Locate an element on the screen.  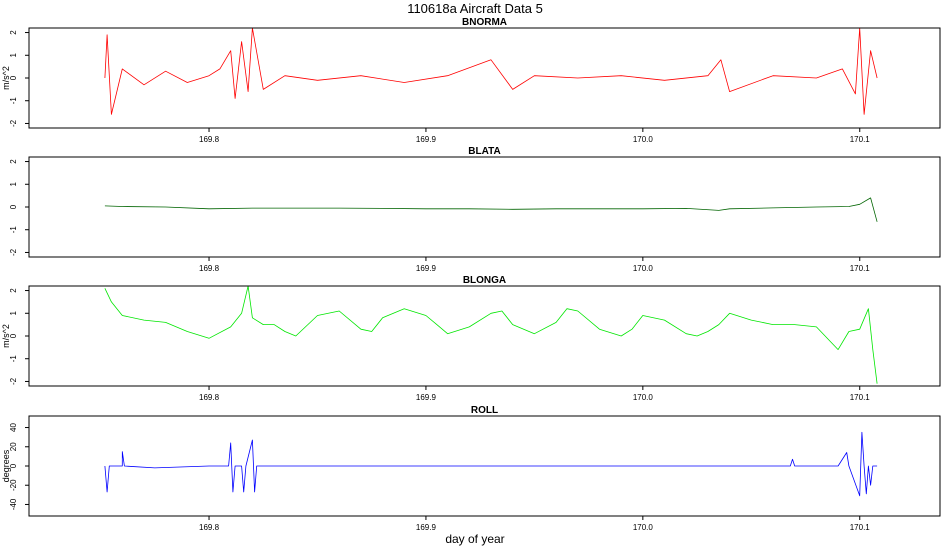
xtick-label-roll: 170.1 is located at coordinates (860, 527).